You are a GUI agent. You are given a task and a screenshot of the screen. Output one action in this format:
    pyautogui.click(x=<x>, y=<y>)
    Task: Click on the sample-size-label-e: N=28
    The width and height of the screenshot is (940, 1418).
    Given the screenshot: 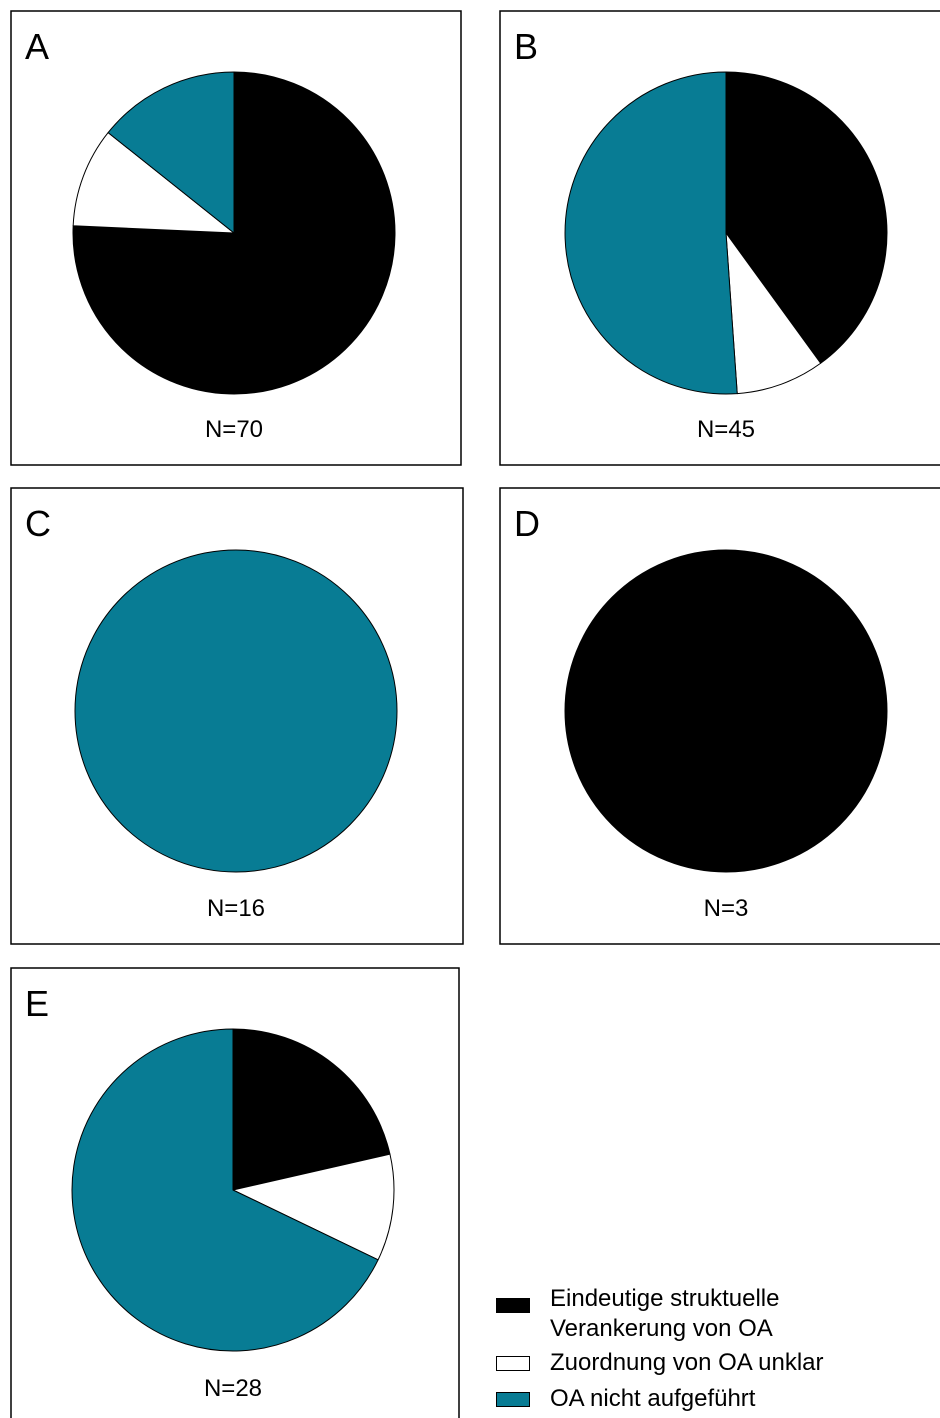 What is the action you would take?
    pyautogui.click(x=233, y=1388)
    